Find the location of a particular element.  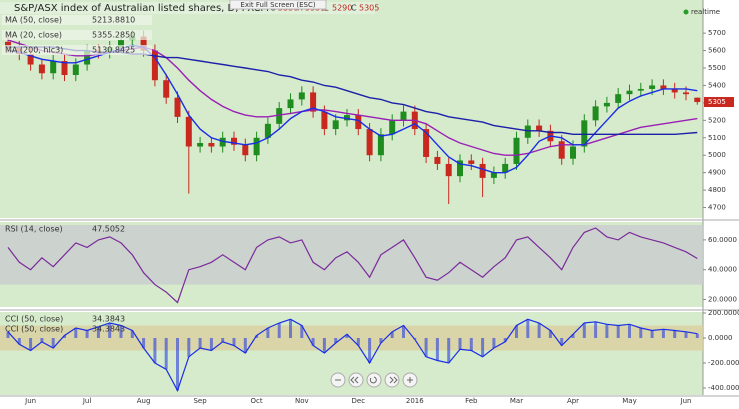

indicator-value: 47.5052 is located at coordinates (108, 229).